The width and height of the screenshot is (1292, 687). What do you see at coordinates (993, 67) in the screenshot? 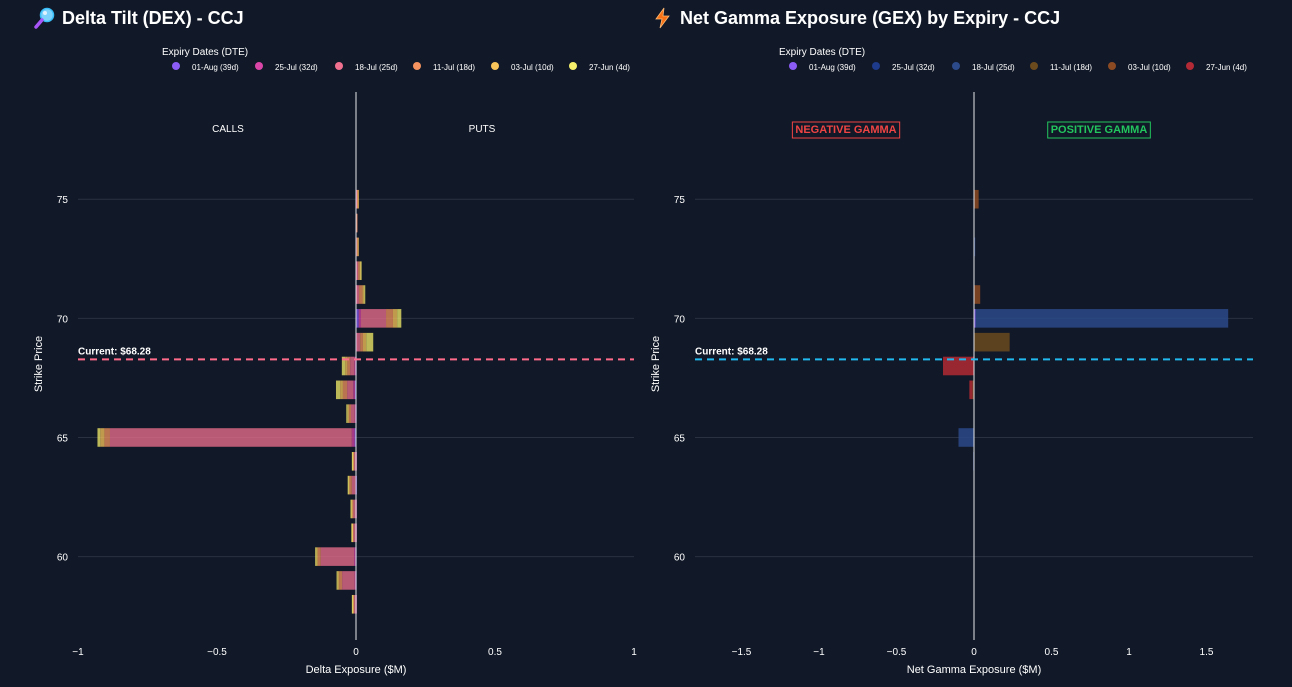
I see `gex-legend-label: 18-Jul (25d)` at bounding box center [993, 67].